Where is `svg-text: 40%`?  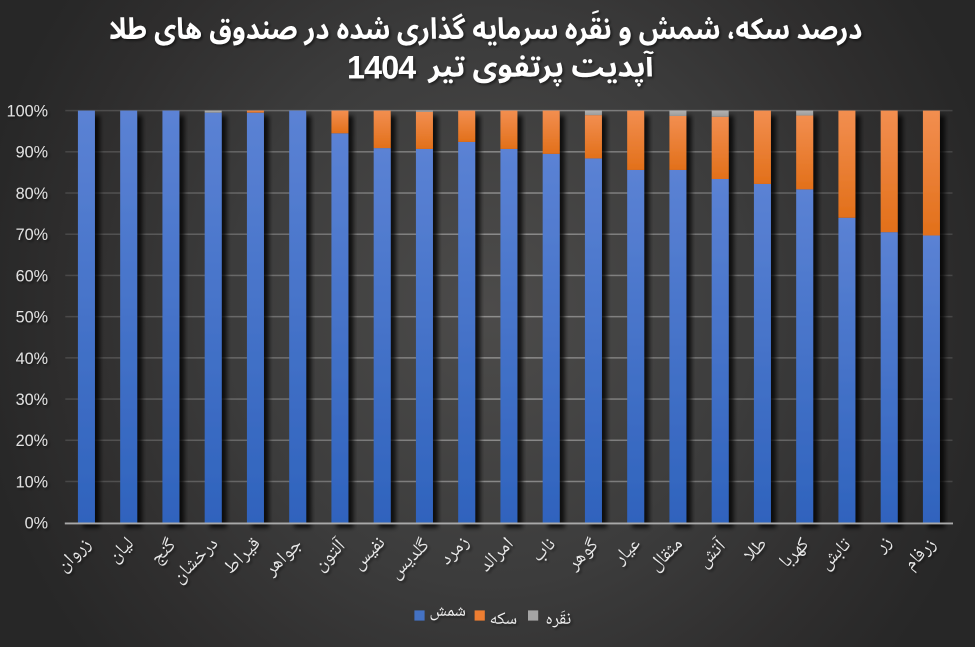 svg-text: 40% is located at coordinates (32, 359).